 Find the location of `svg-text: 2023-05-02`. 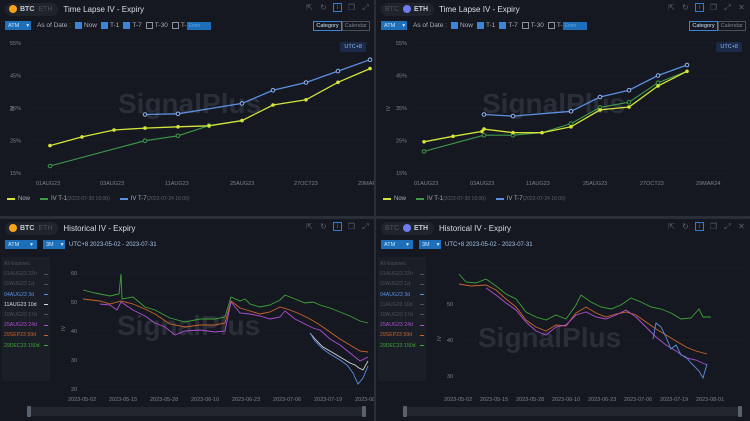

svg-text: 2023-05-02 is located at coordinates (82, 400).